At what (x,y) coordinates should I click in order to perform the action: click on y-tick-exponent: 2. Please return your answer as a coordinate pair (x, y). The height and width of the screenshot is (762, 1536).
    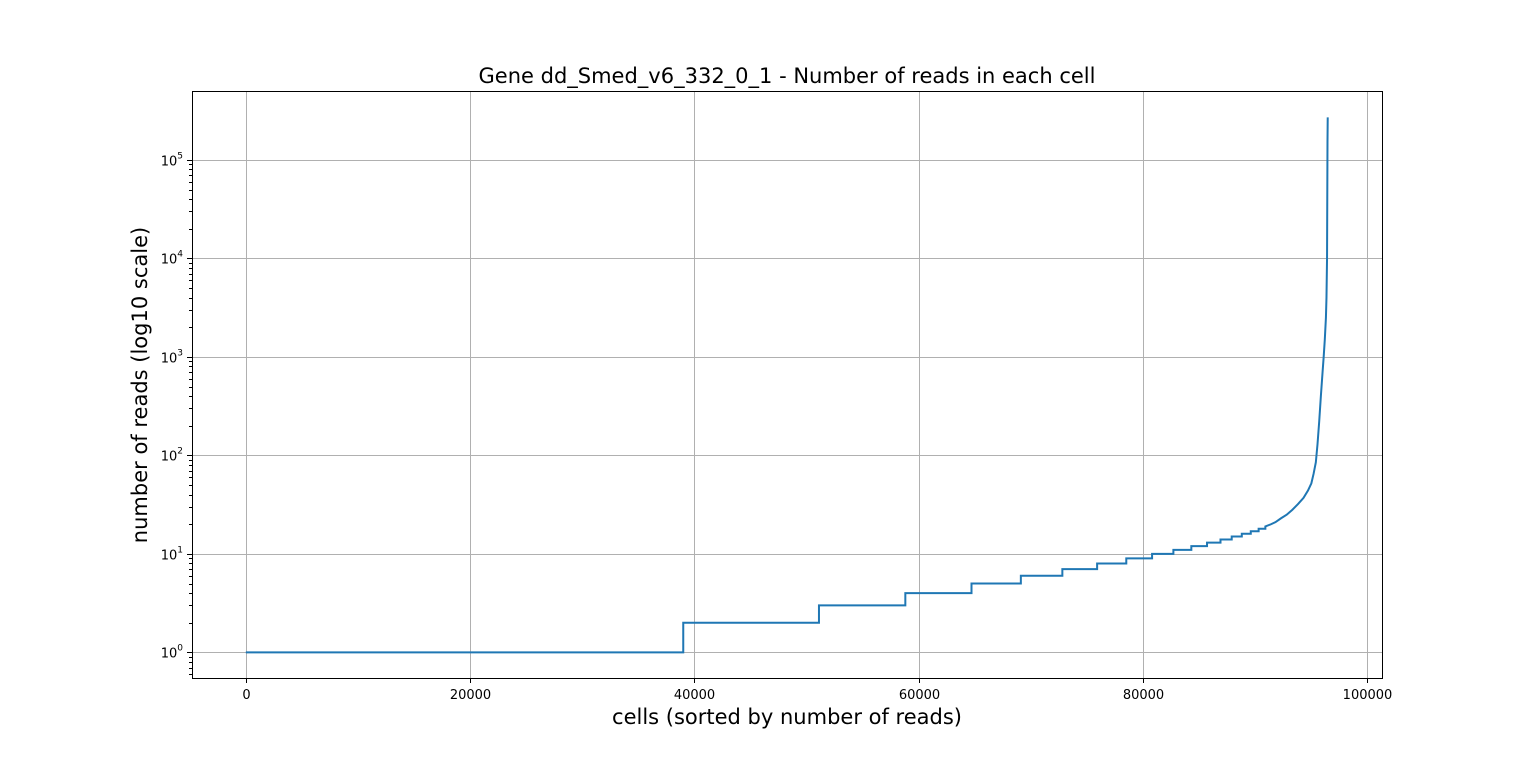
    Looking at the image, I should click on (180, 452).